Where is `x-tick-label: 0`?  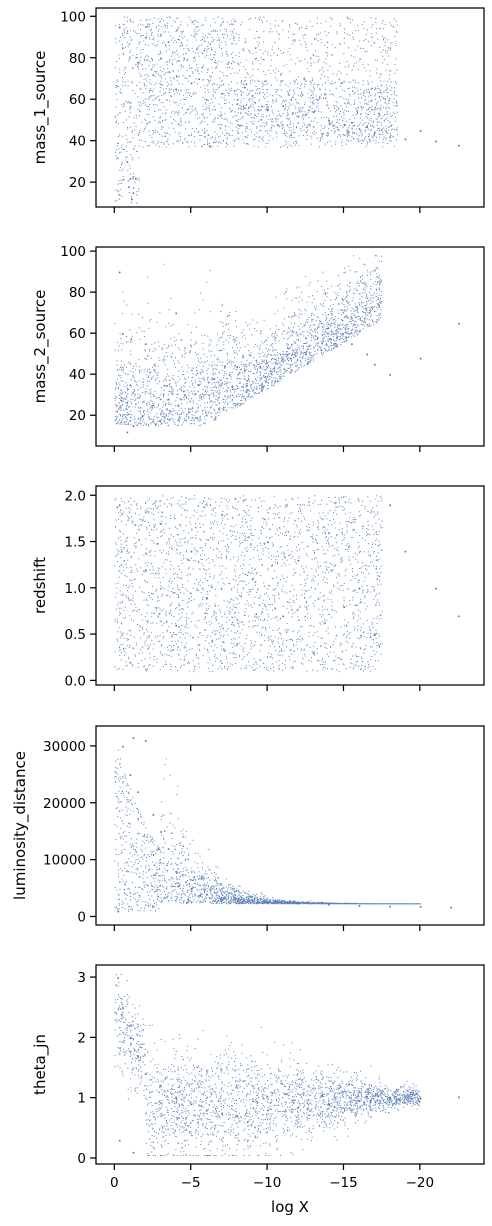
x-tick-label: 0 is located at coordinates (114, 1183).